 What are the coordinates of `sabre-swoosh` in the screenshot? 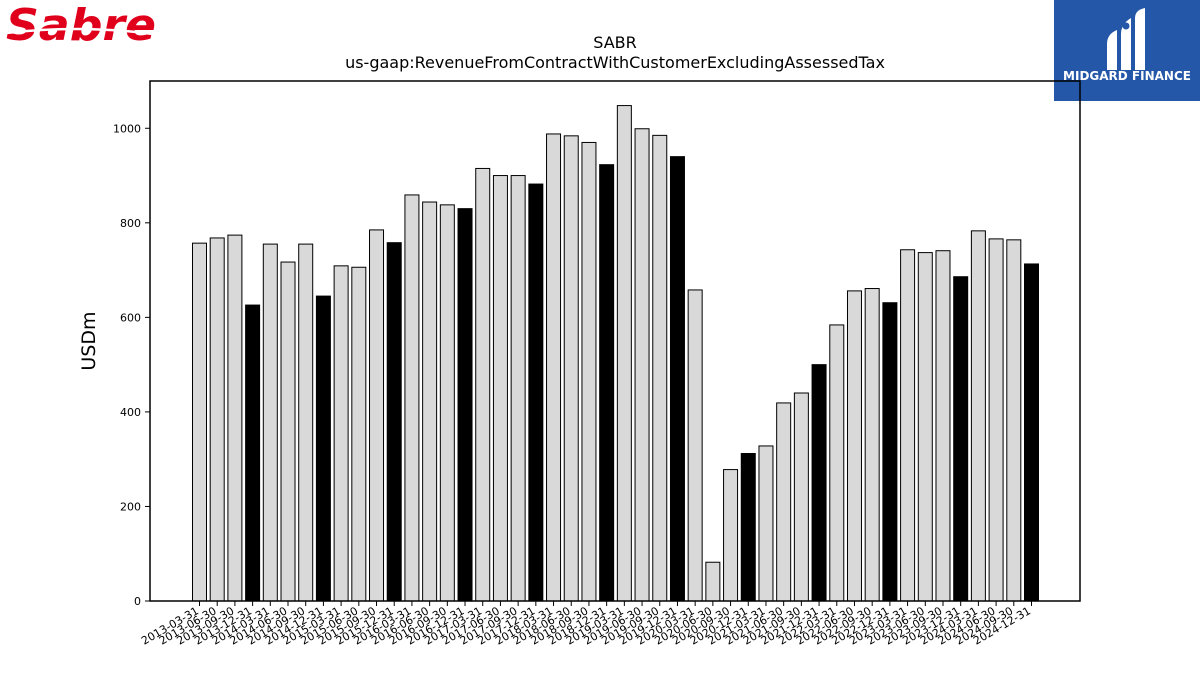 It's located at (83, 32).